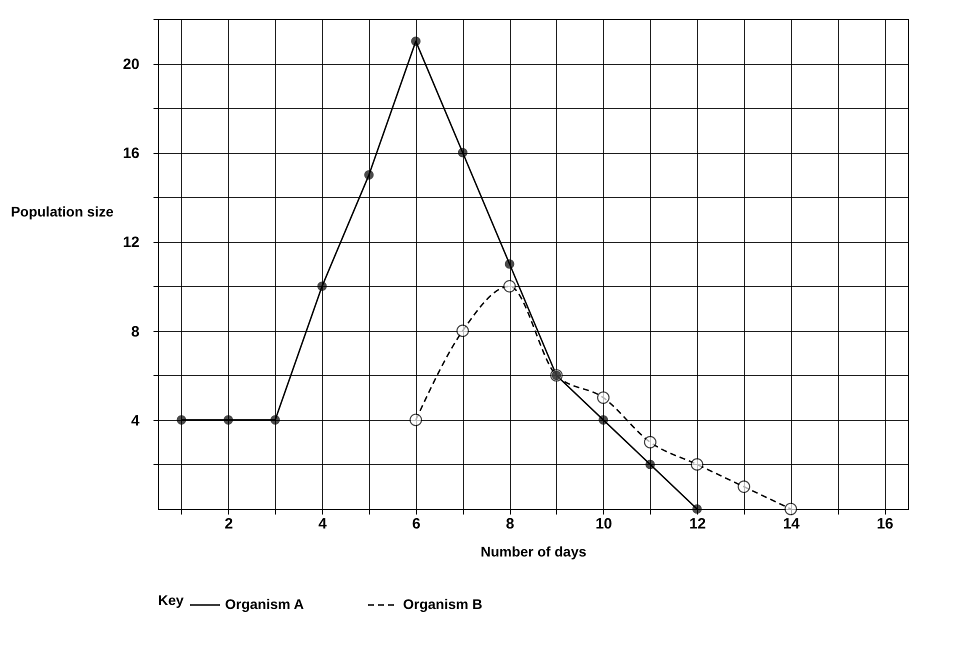  What do you see at coordinates (228, 524) in the screenshot?
I see `x-tick-label: 2` at bounding box center [228, 524].